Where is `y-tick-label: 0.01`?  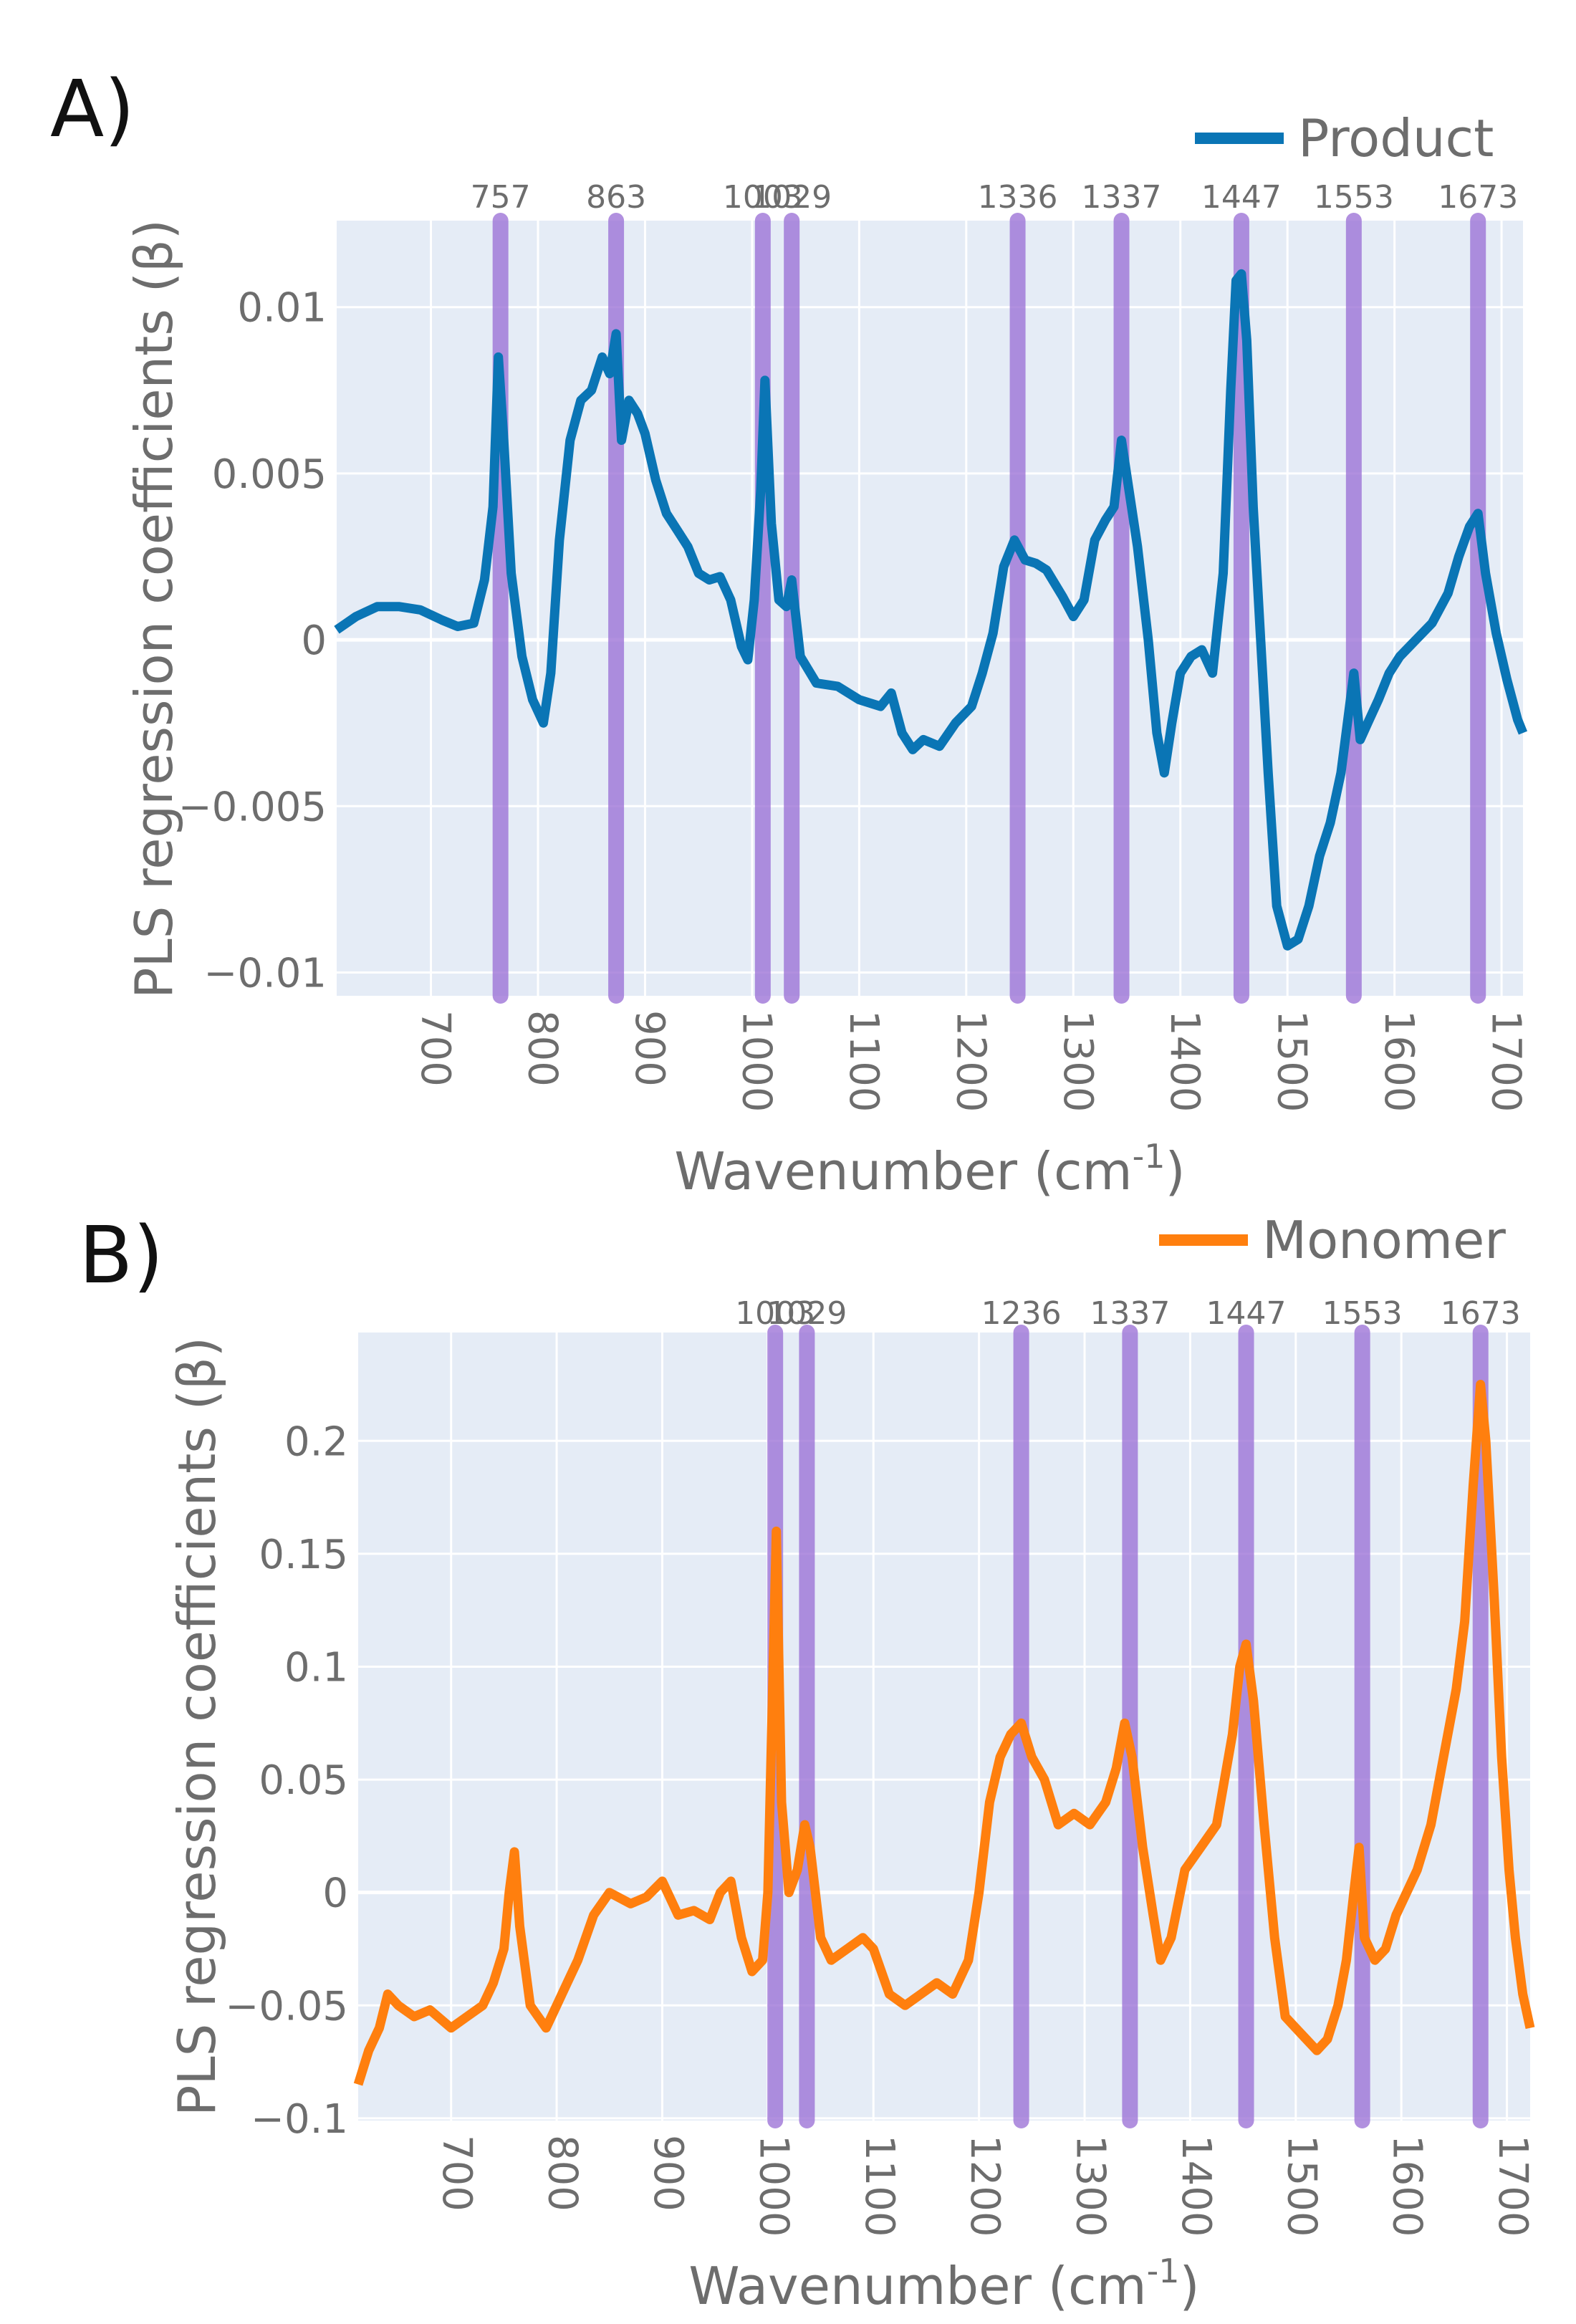
y-tick-label: 0.01 is located at coordinates (282, 308).